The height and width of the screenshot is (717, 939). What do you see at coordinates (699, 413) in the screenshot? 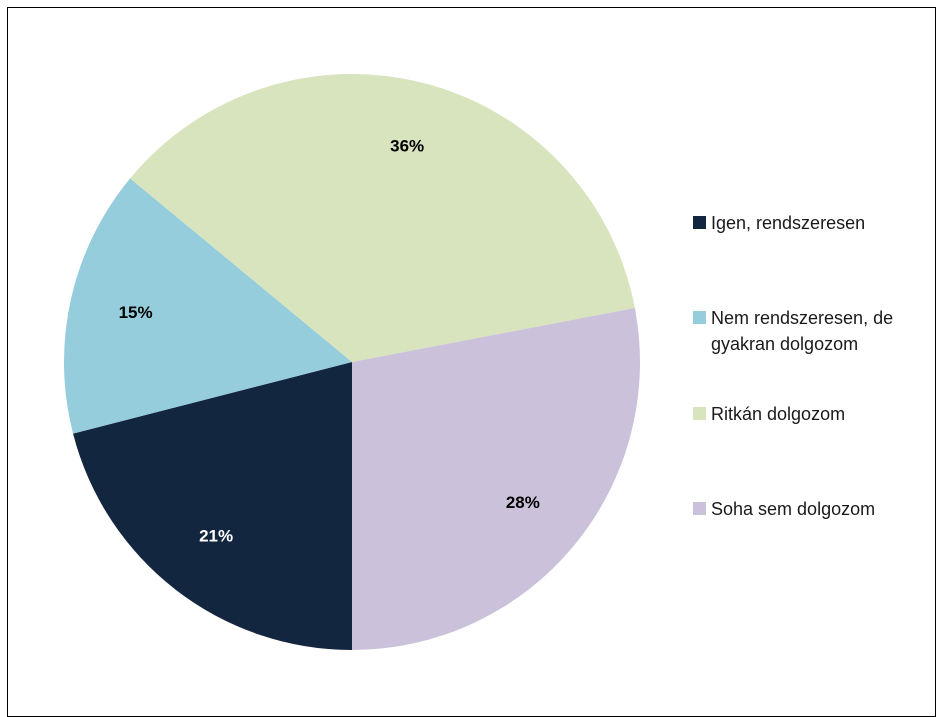
I see `legend-swatch-ritkan` at bounding box center [699, 413].